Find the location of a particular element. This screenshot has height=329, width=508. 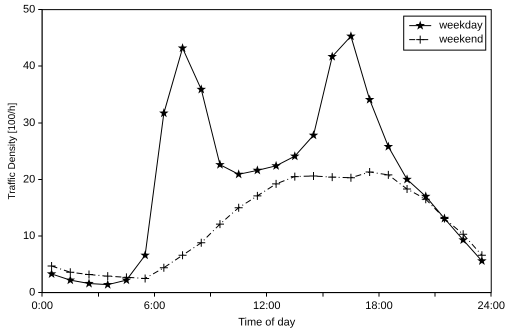

y-tick-label: 30 is located at coordinates (29, 122).